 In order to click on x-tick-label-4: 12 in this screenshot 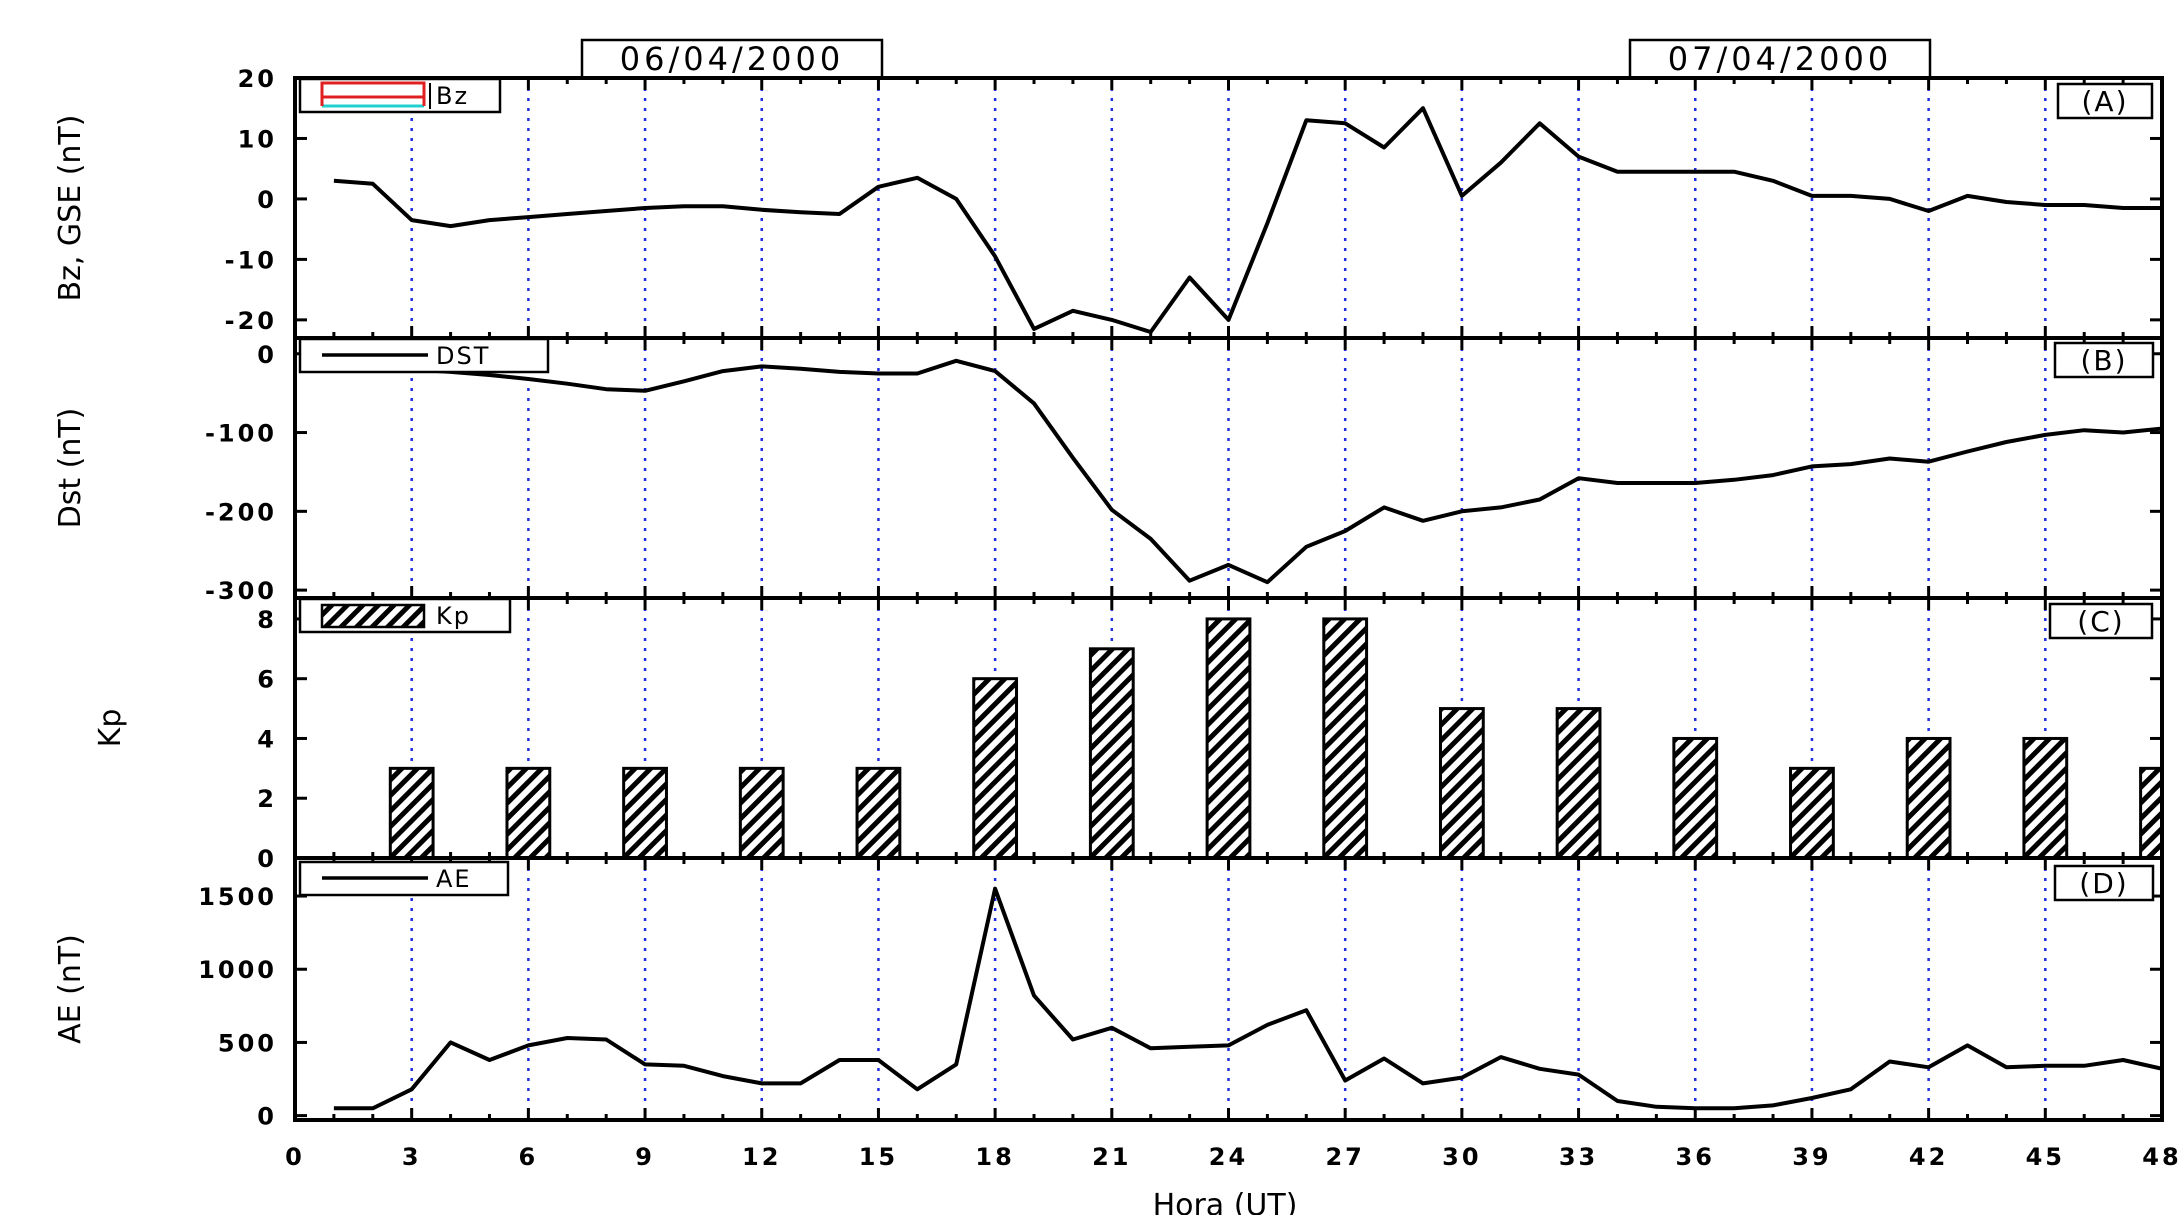, I will do `click(761, 1157)`.